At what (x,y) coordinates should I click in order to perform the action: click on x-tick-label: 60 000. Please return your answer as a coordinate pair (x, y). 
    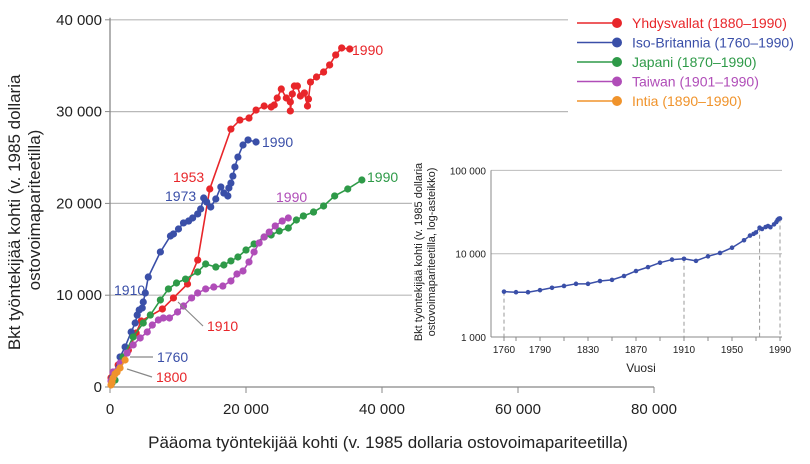
    Looking at the image, I should click on (518, 409).